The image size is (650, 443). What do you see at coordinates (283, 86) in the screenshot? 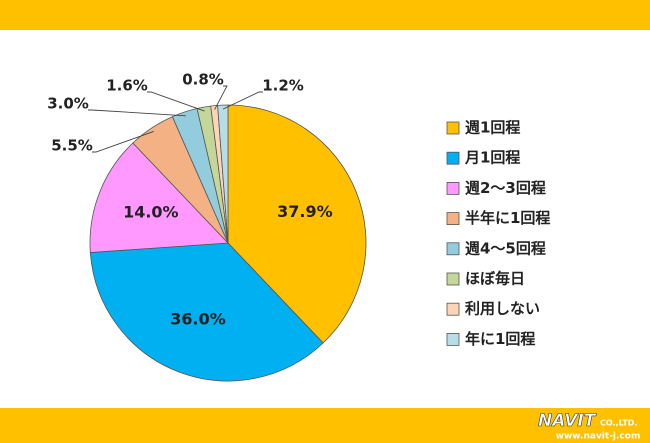
I see `data-label: 1.2%` at bounding box center [283, 86].